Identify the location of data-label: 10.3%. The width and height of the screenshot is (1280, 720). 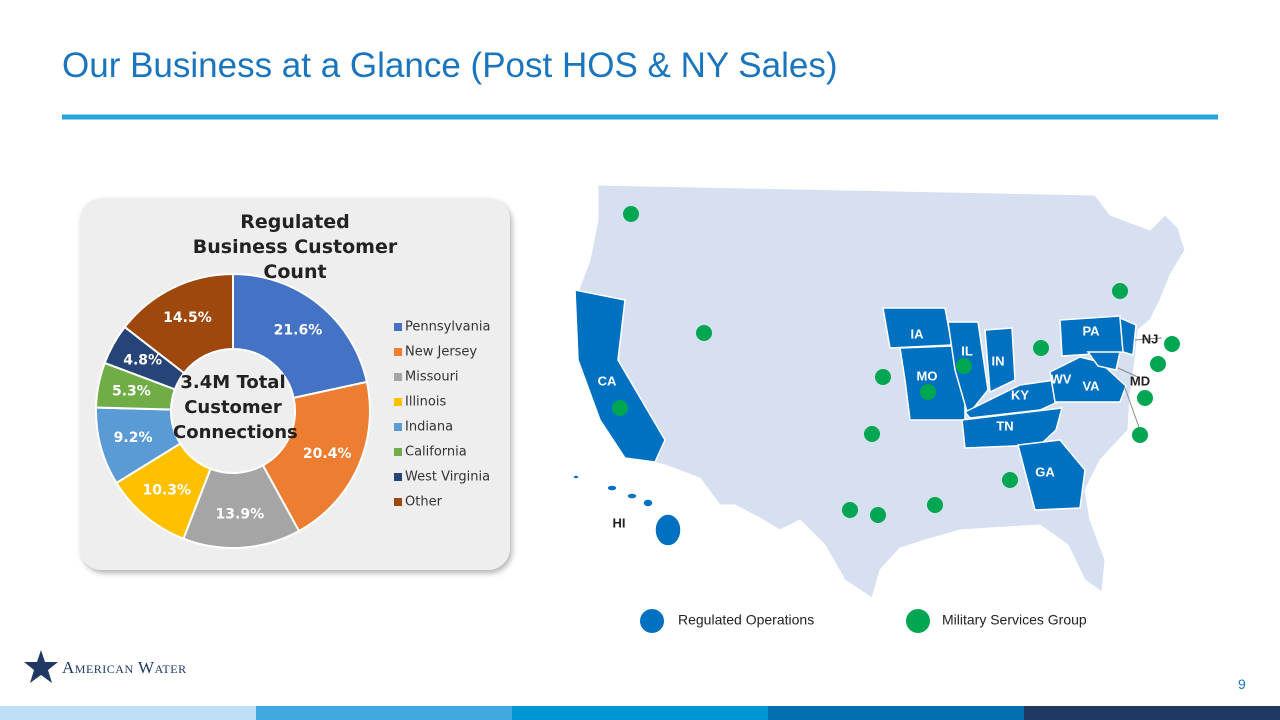
(166, 491).